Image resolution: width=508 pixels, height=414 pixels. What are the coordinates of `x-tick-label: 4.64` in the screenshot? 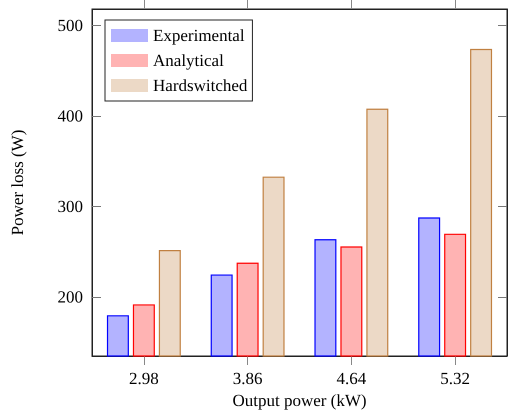 It's located at (351, 378).